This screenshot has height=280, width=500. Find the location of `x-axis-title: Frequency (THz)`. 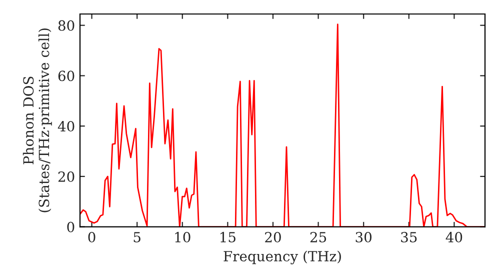

x-axis-title: Frequency (THz) is located at coordinates (282, 257).